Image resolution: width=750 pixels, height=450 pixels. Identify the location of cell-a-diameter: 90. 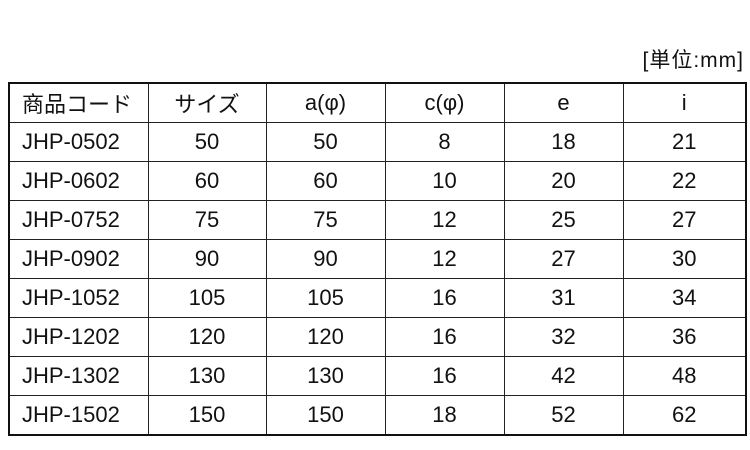
(325, 259).